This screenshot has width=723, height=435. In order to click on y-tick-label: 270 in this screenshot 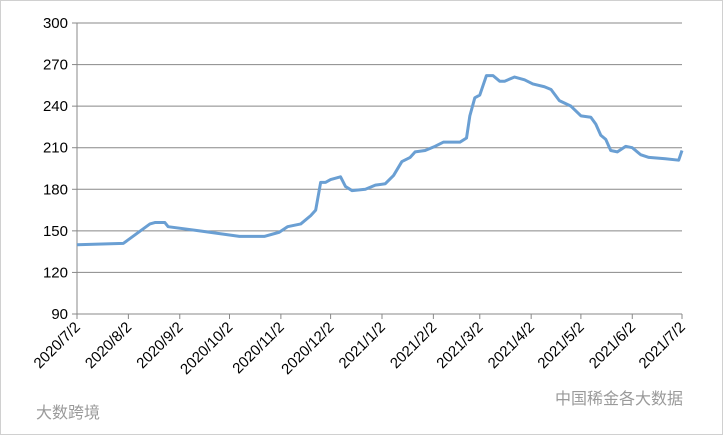, I will do `click(55, 65)`.